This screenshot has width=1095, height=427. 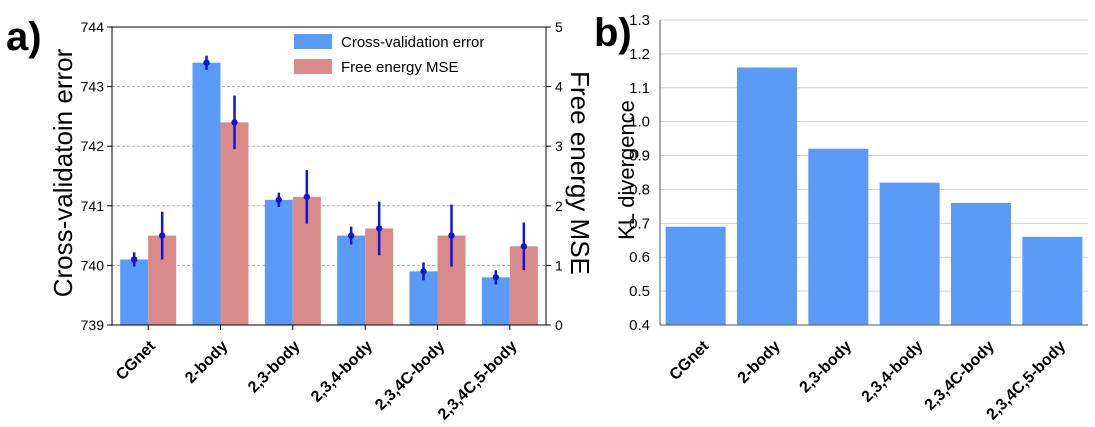 I want to click on y-tick-label: 0.9, so click(x=639, y=156).